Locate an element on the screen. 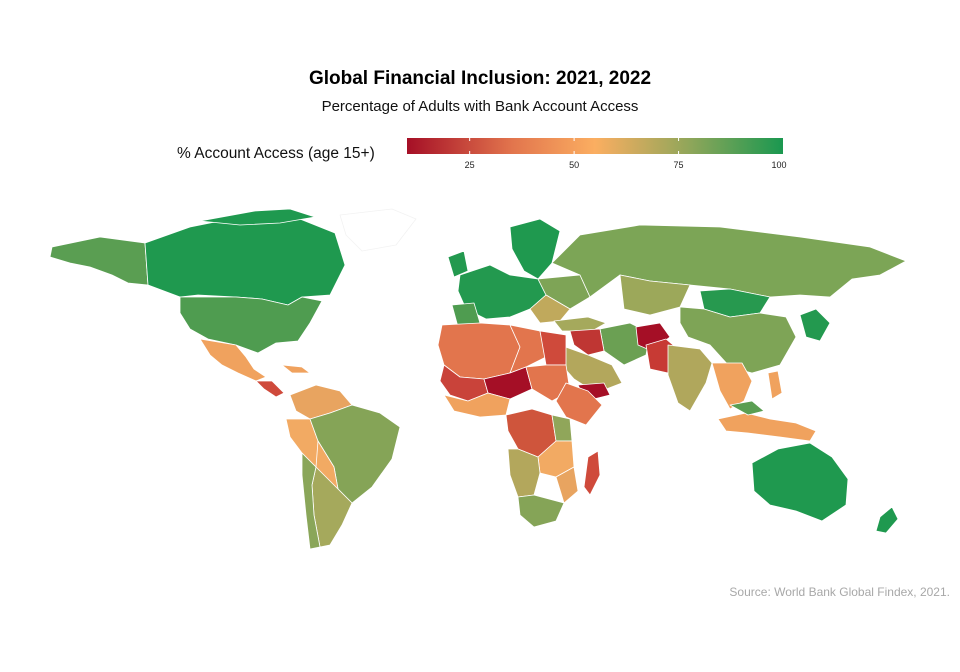 Image resolution: width=960 pixels, height=672 pixels. legend-title: % Account Access (age 15+) is located at coordinates (276, 153).